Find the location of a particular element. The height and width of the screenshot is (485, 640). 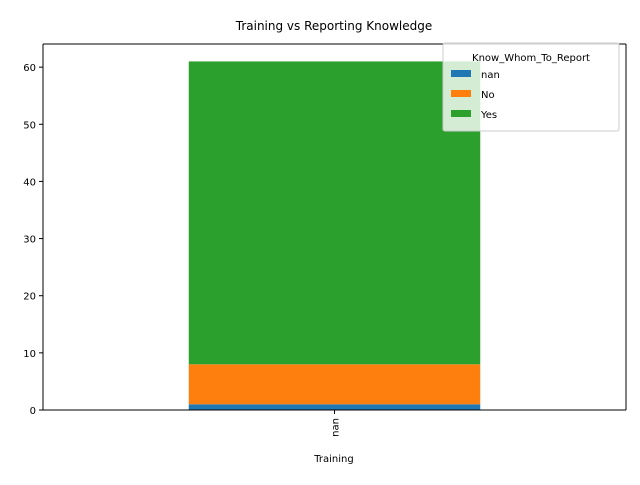

legend-swatch-no is located at coordinates (461, 93).